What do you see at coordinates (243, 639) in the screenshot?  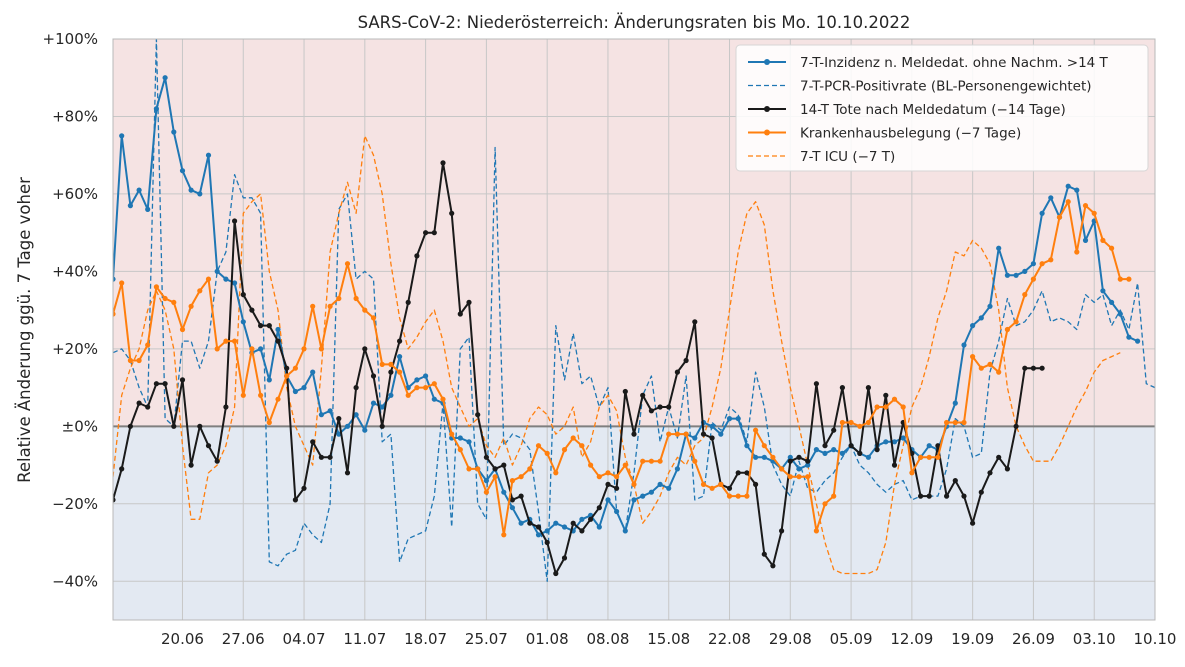 I see `x-tick-label: 27.06` at bounding box center [243, 639].